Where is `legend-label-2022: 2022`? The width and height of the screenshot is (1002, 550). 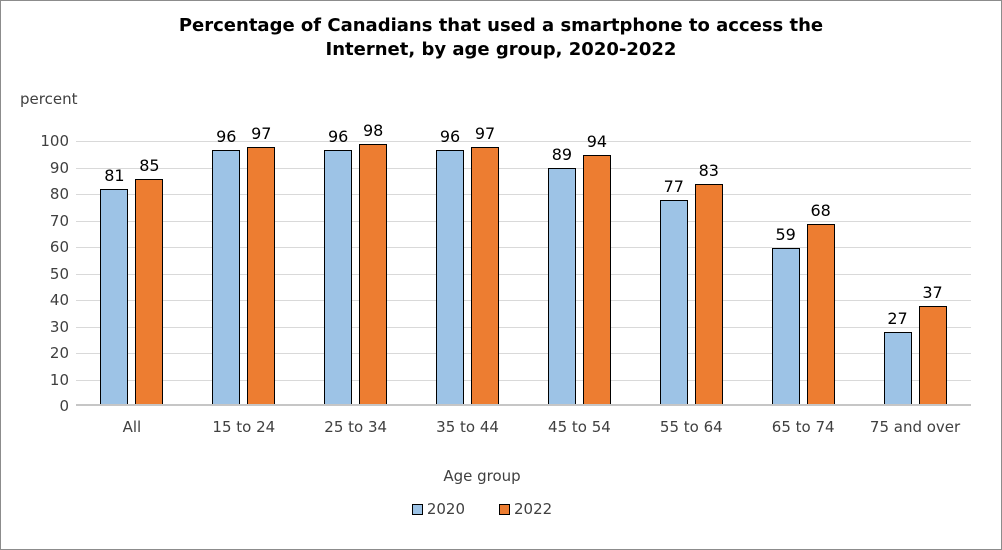 legend-label-2022: 2022 is located at coordinates (533, 509).